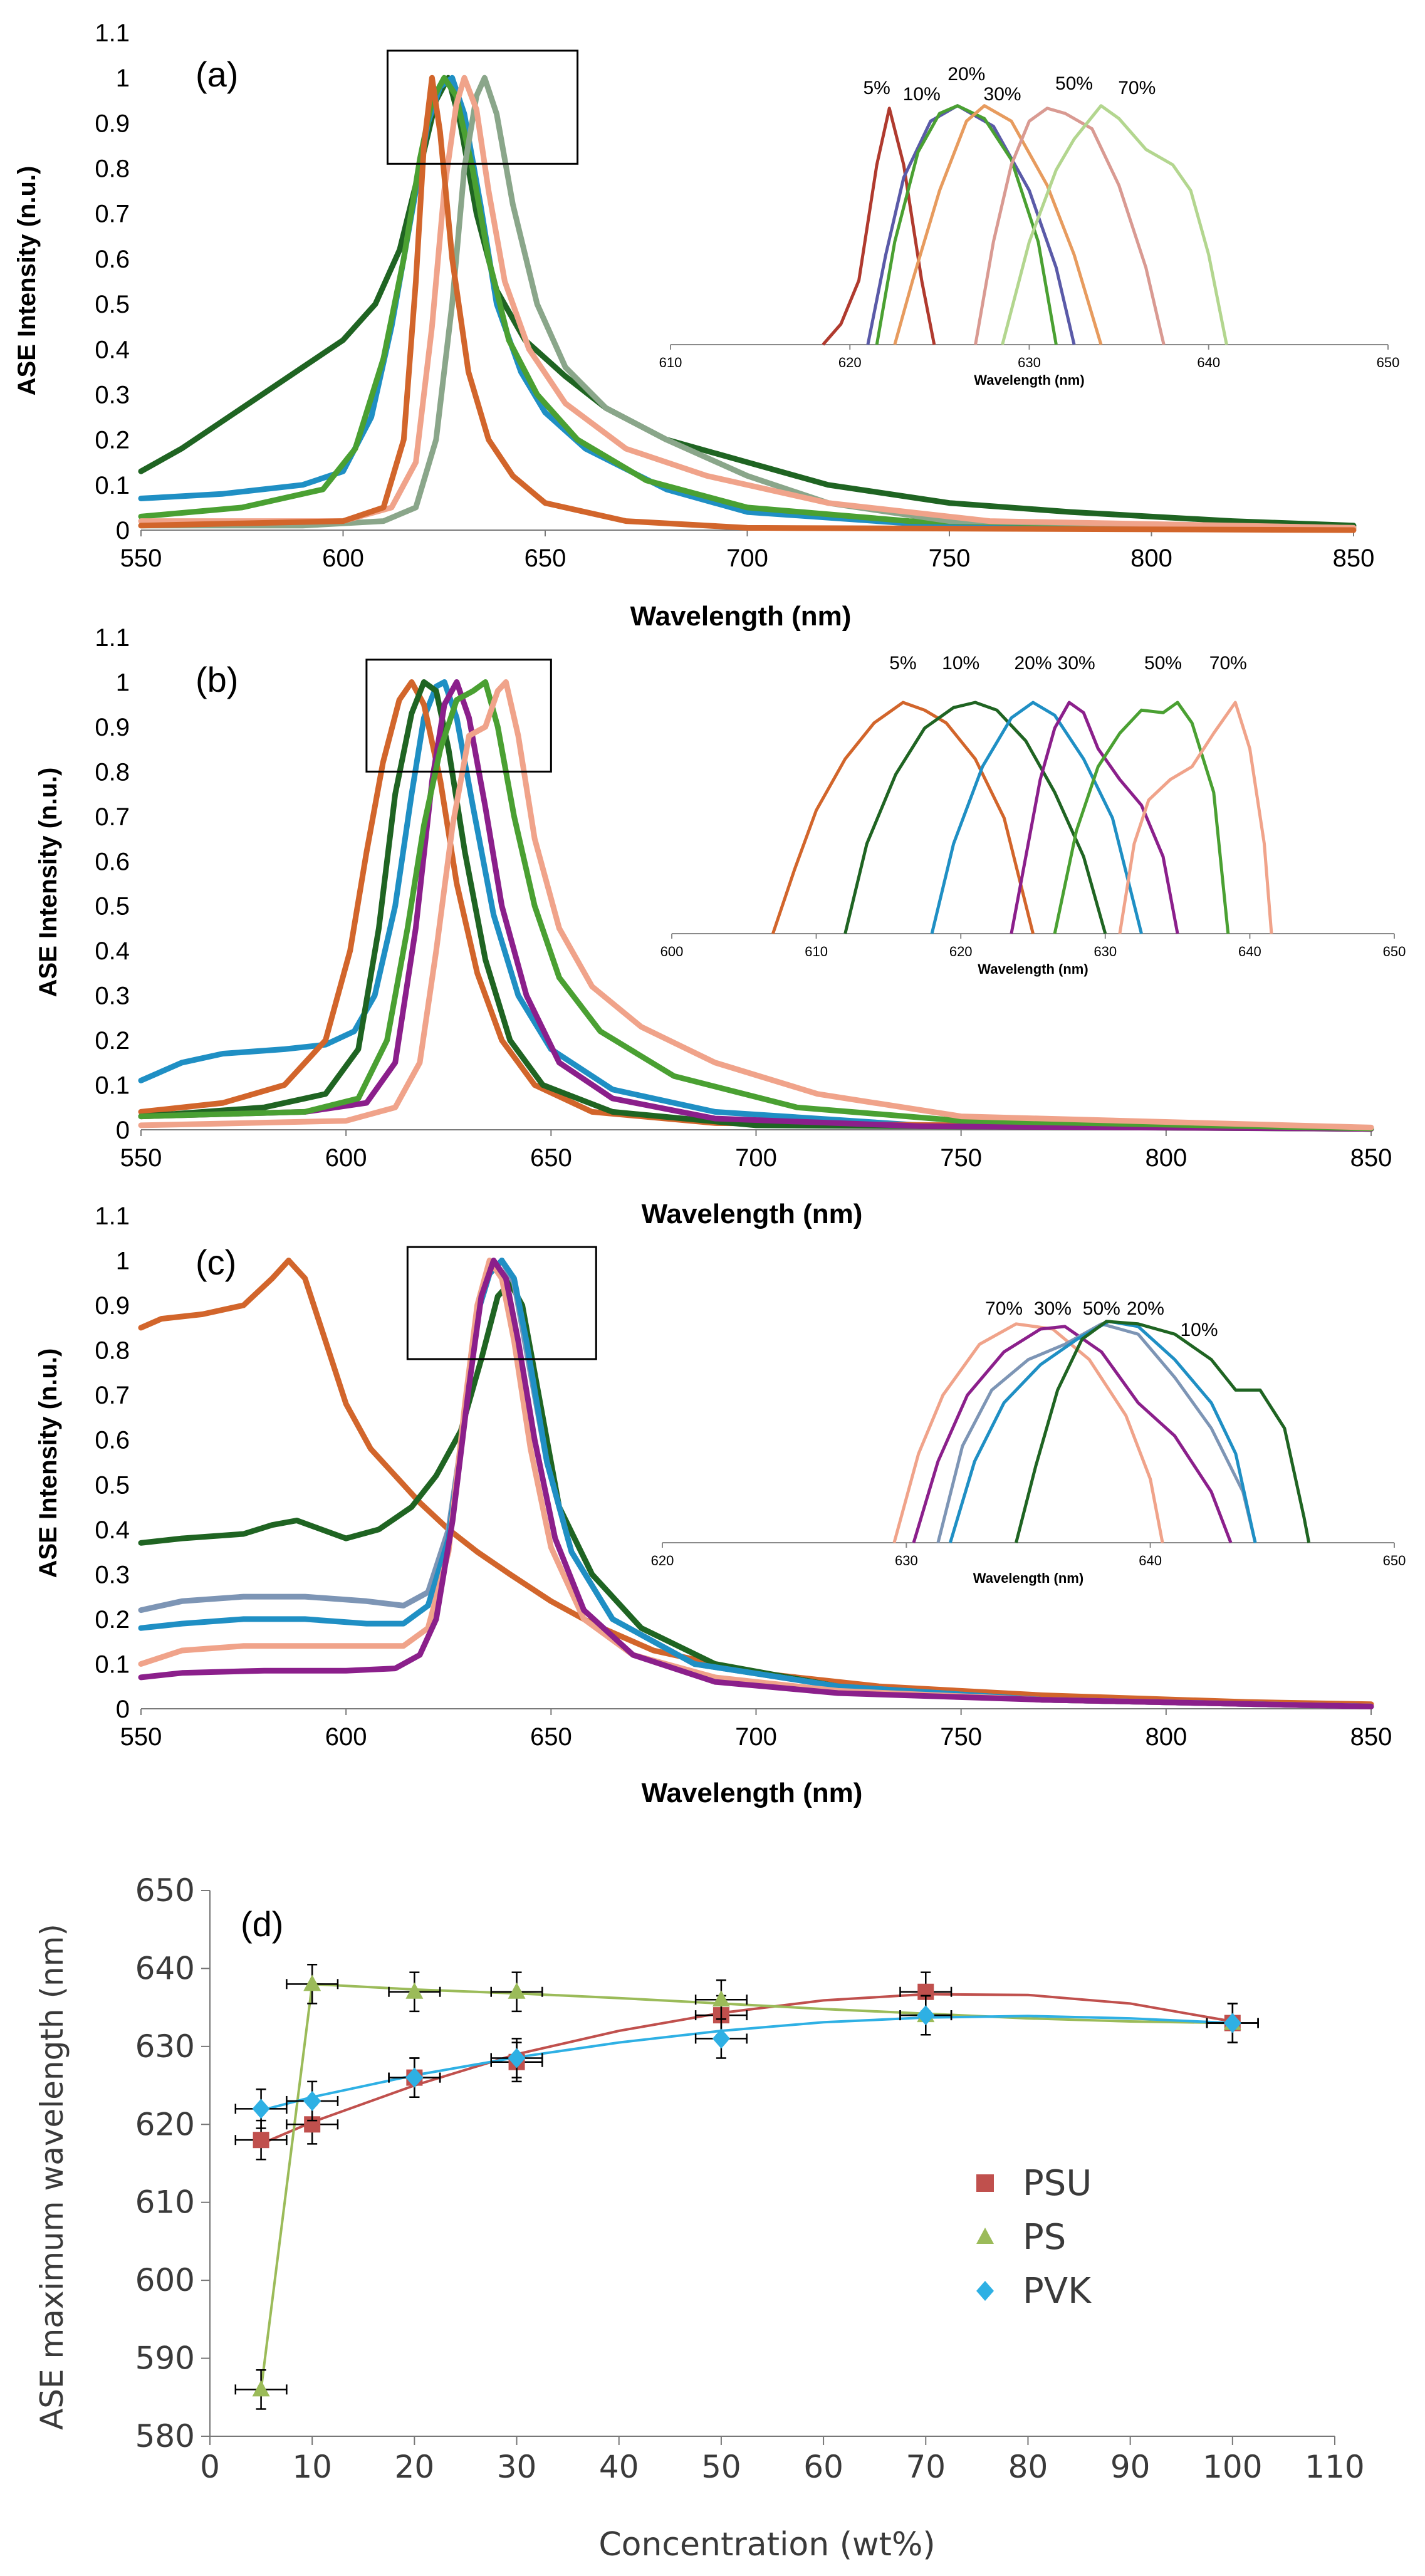 The width and height of the screenshot is (1425, 2576). Describe the element at coordinates (52, 2177) in the screenshot. I see `panel-d-y-axis-title: ASE maximum wavelength (nm)` at that location.